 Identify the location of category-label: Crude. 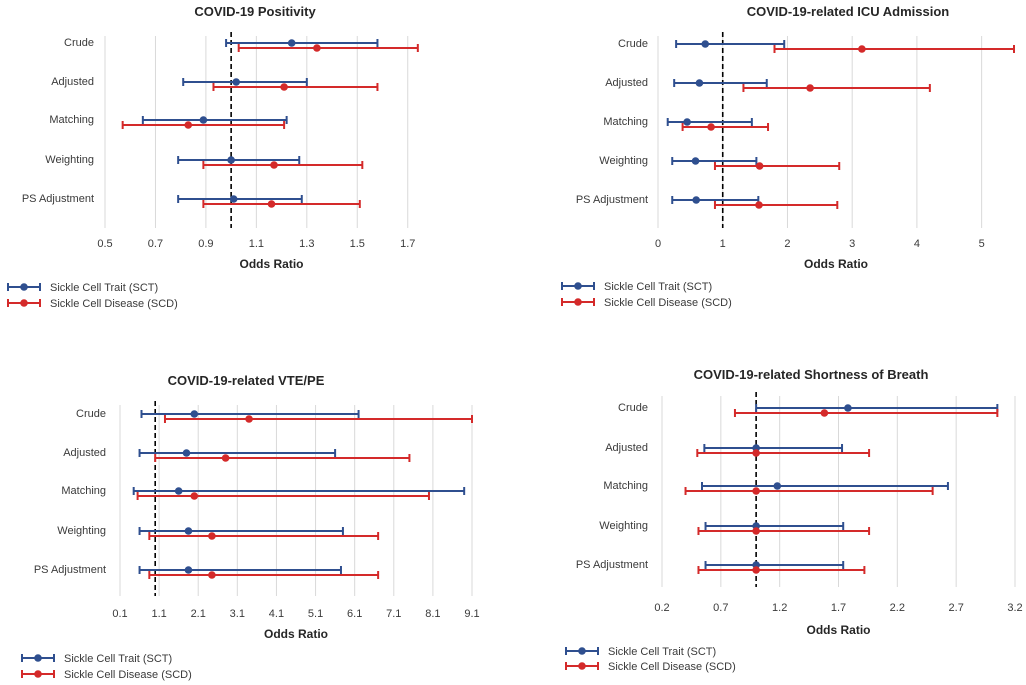
(633, 408).